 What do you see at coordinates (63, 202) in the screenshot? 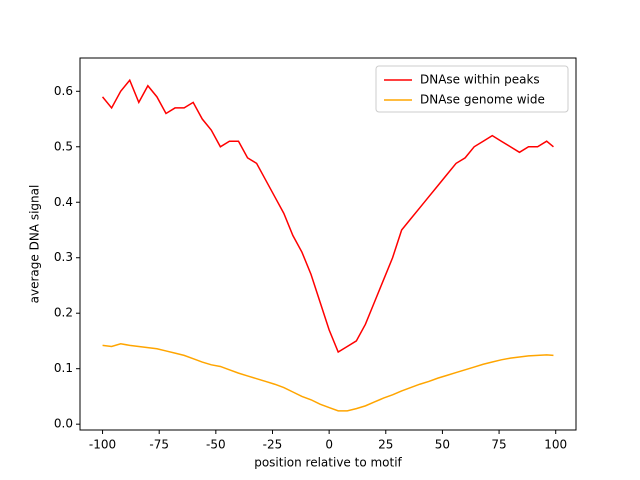
I see `y-tick-label: 0.4` at bounding box center [63, 202].